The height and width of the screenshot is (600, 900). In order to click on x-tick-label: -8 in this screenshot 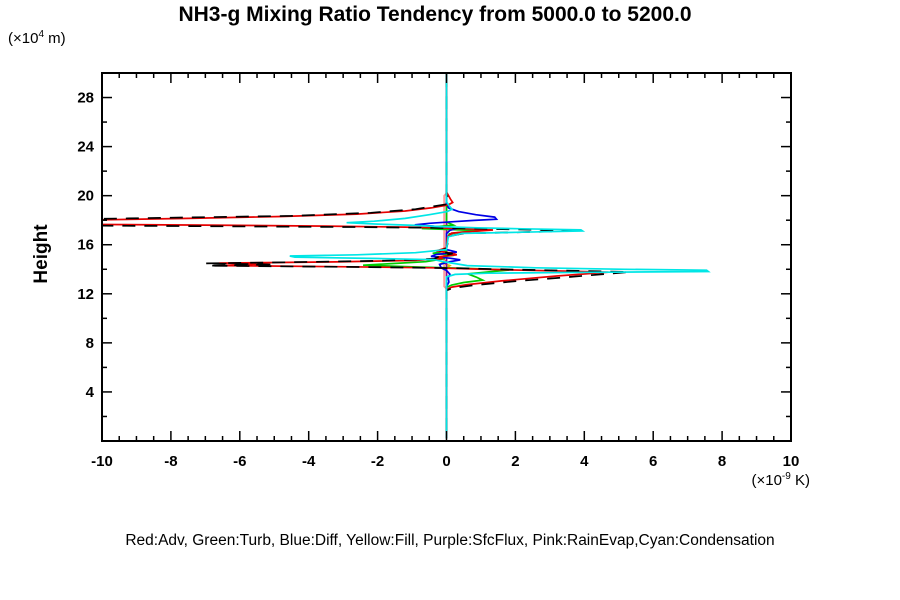, I will do `click(170, 461)`.